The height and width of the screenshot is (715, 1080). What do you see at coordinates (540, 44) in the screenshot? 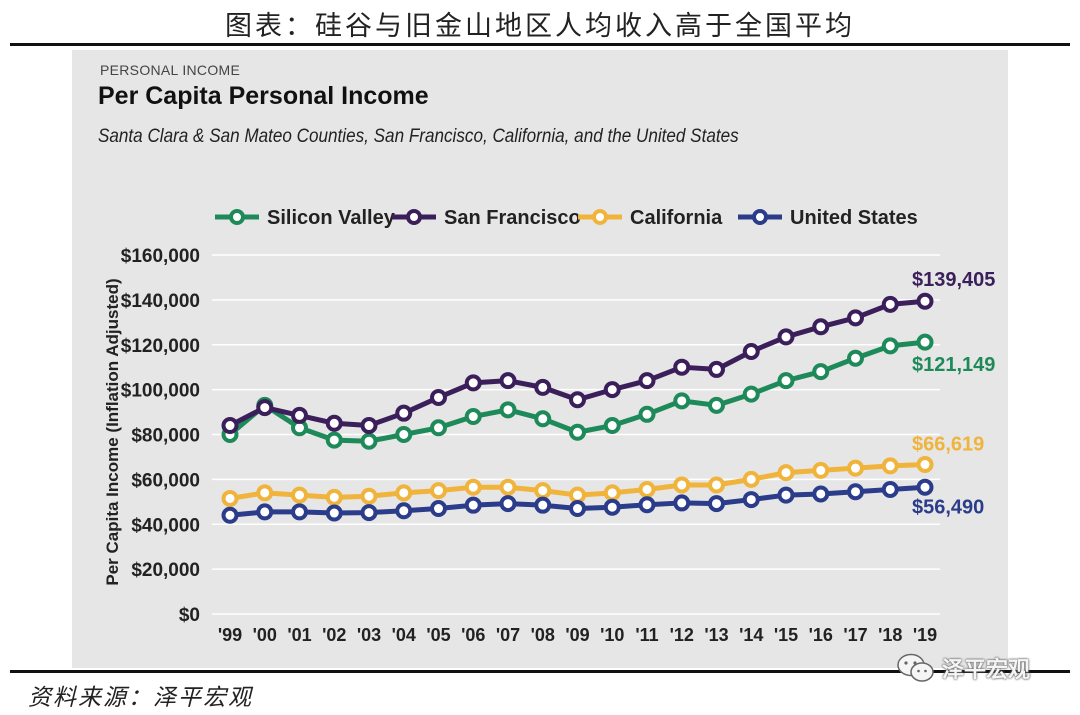
I see `top-divider` at bounding box center [540, 44].